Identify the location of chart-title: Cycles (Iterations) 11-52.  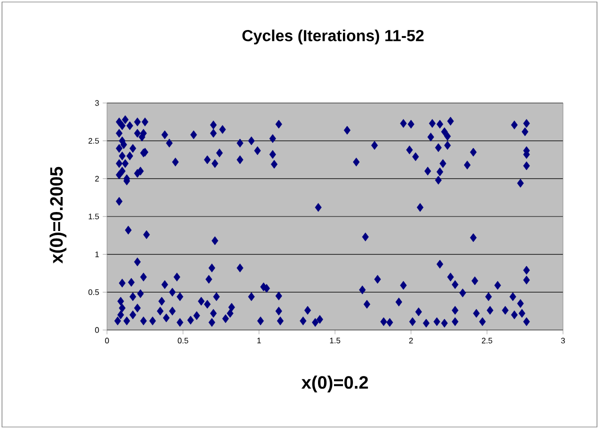
(333, 37).